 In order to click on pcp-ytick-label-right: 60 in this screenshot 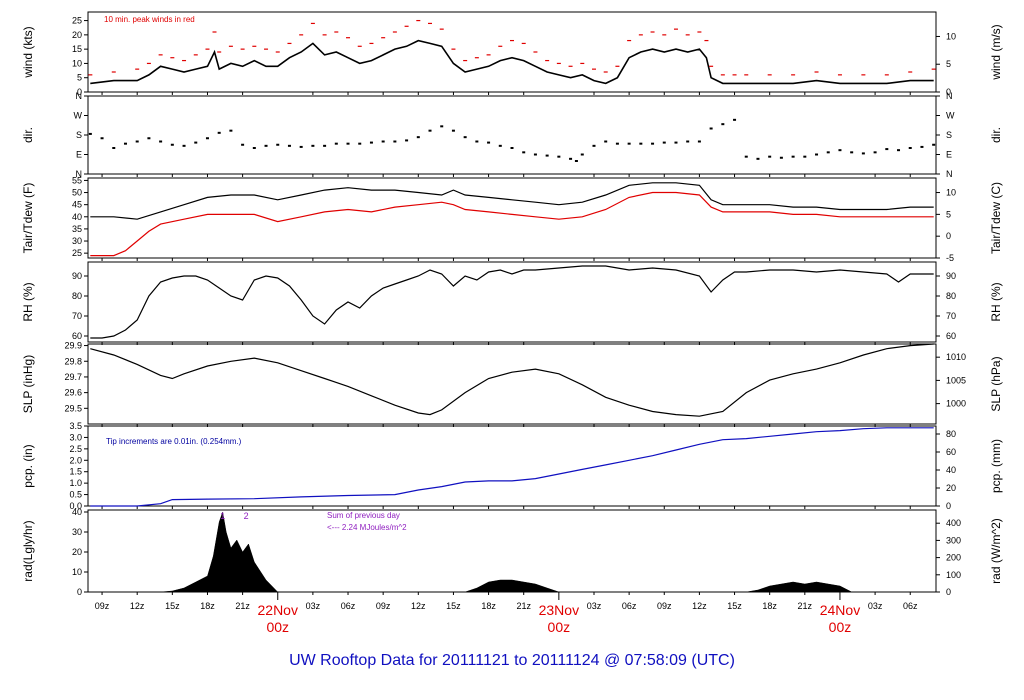, I will do `click(951, 452)`.